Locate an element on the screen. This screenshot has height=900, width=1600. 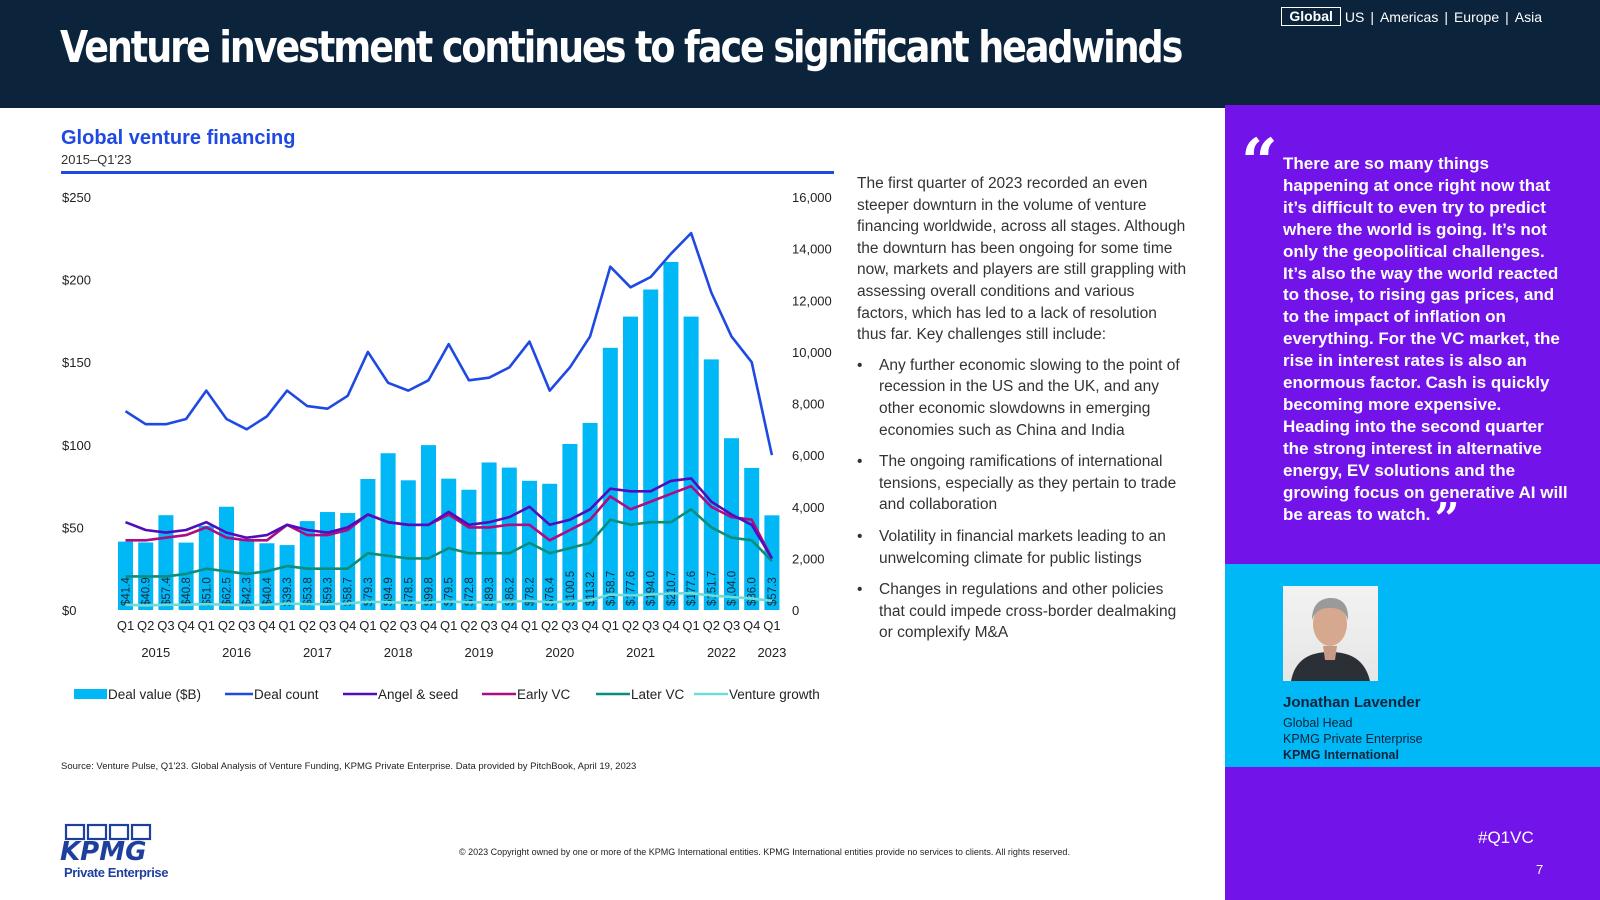
bar-data-label: $78.2 is located at coordinates (531, 591).